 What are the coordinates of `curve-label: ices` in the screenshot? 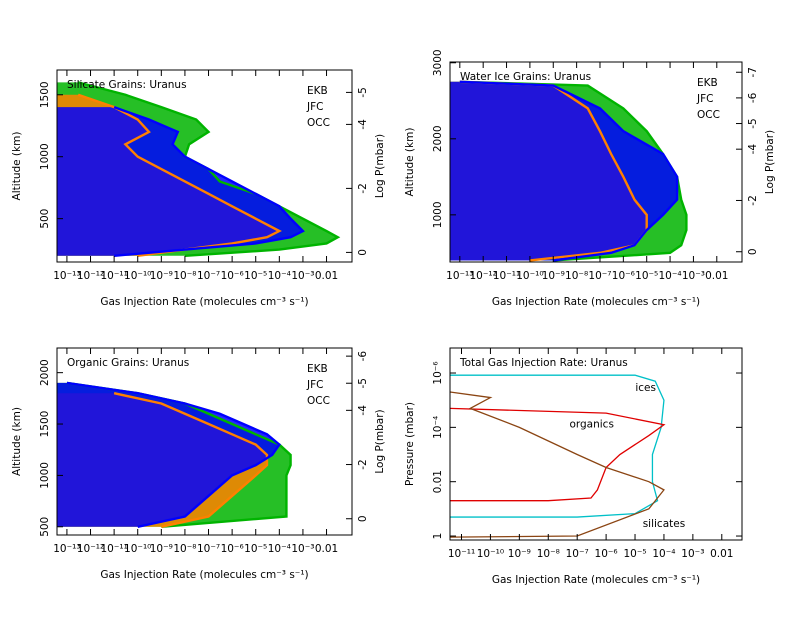 It's located at (645, 388).